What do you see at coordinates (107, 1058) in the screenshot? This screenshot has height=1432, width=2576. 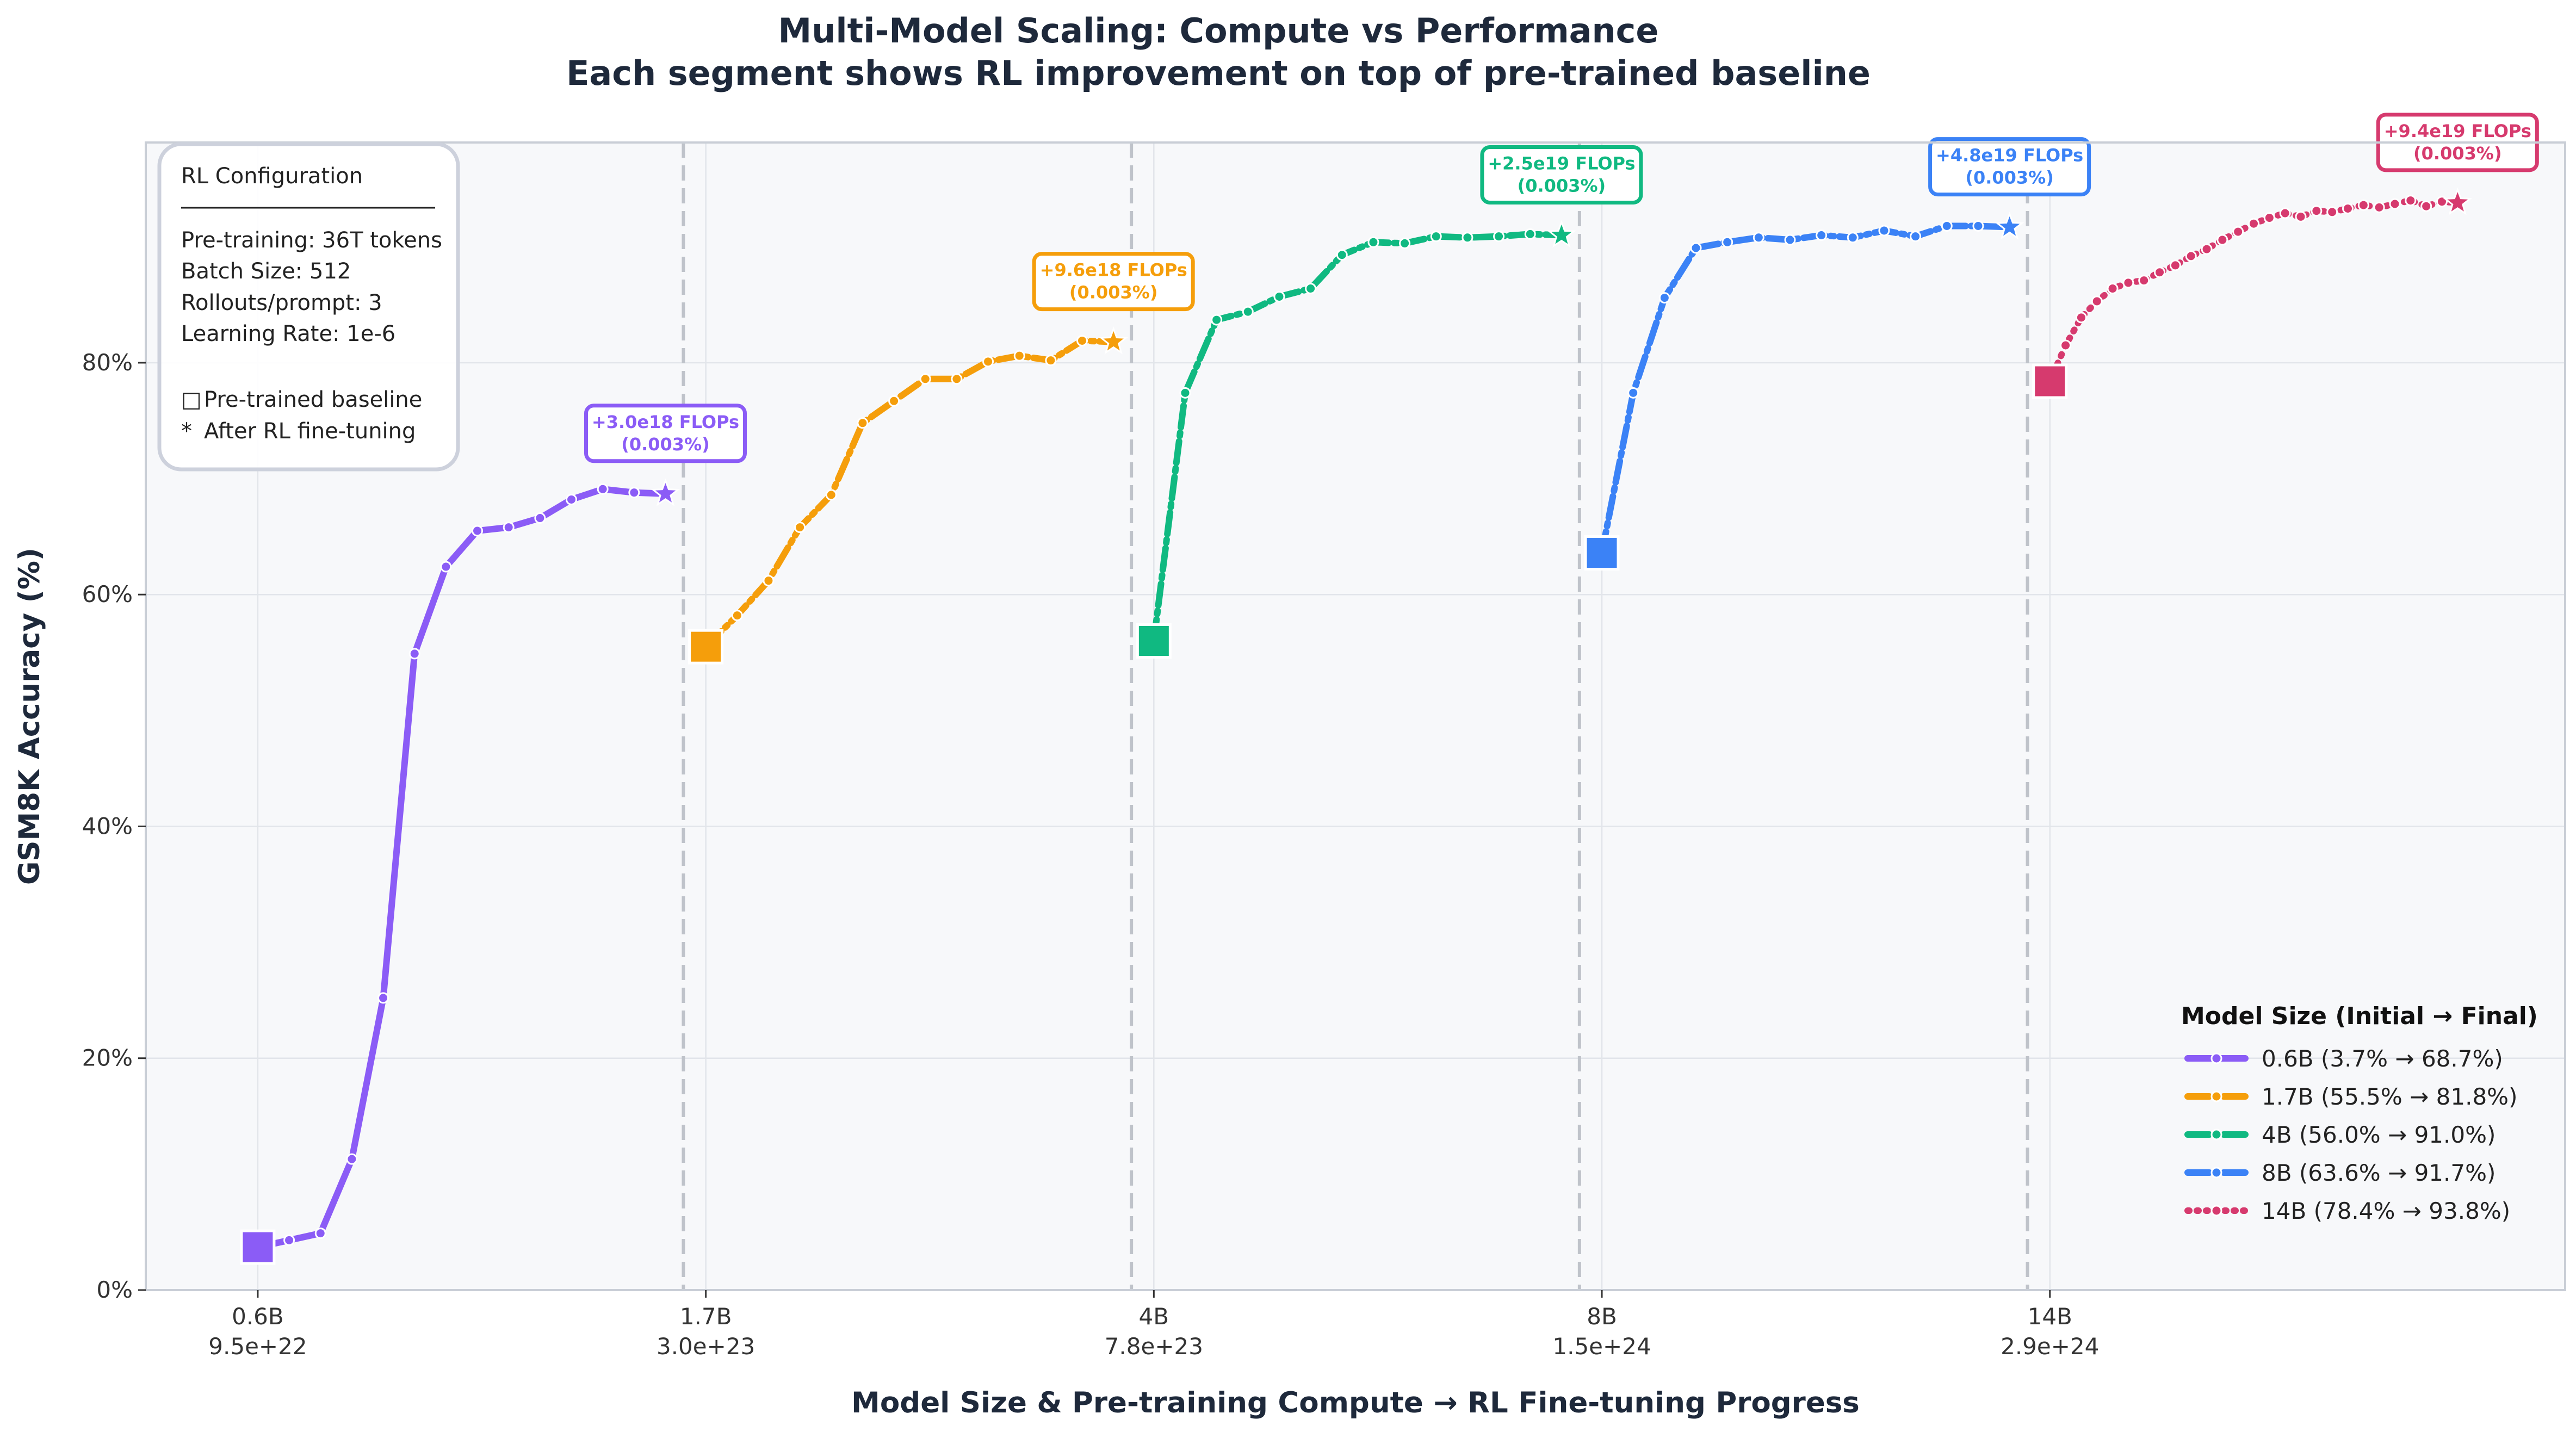 I see `y-tick-label: 20%` at bounding box center [107, 1058].